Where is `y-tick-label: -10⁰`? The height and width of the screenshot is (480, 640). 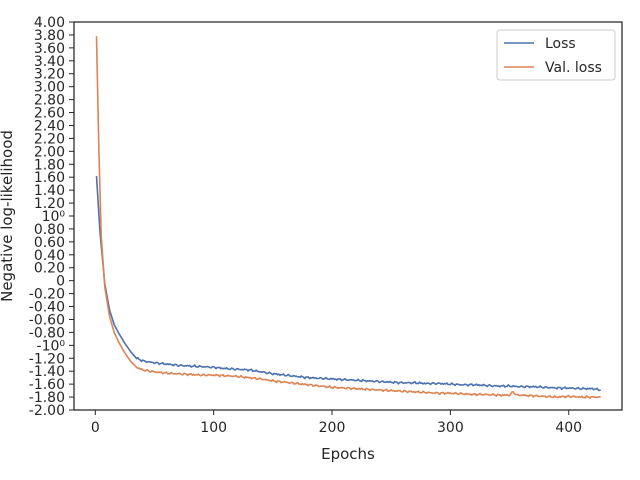
y-tick-label: -10⁰ is located at coordinates (51, 346).